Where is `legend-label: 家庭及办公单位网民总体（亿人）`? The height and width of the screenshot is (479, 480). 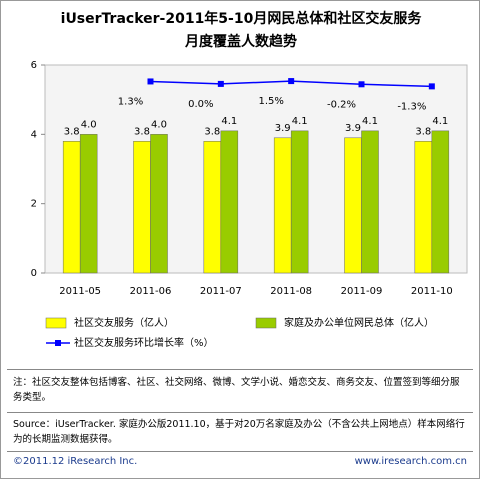 legend-label: 家庭及办公单位网民总体（亿人） is located at coordinates (359, 322).